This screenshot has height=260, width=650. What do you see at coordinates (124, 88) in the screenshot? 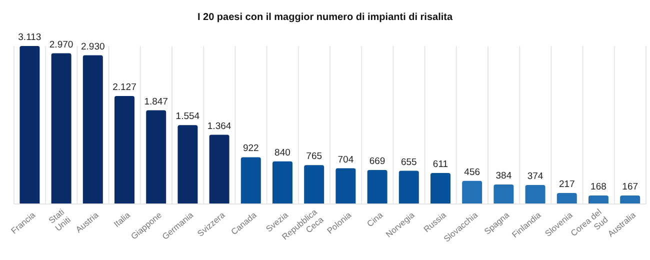
I see `data-label: 2.127` at bounding box center [124, 88].